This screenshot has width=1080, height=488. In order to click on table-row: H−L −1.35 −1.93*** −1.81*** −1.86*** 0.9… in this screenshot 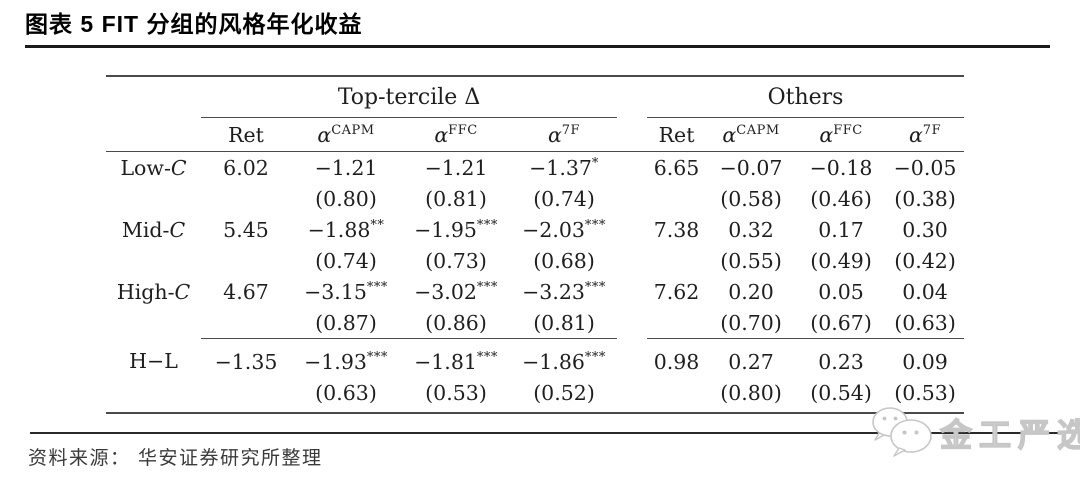, I will do `click(535, 357)`.